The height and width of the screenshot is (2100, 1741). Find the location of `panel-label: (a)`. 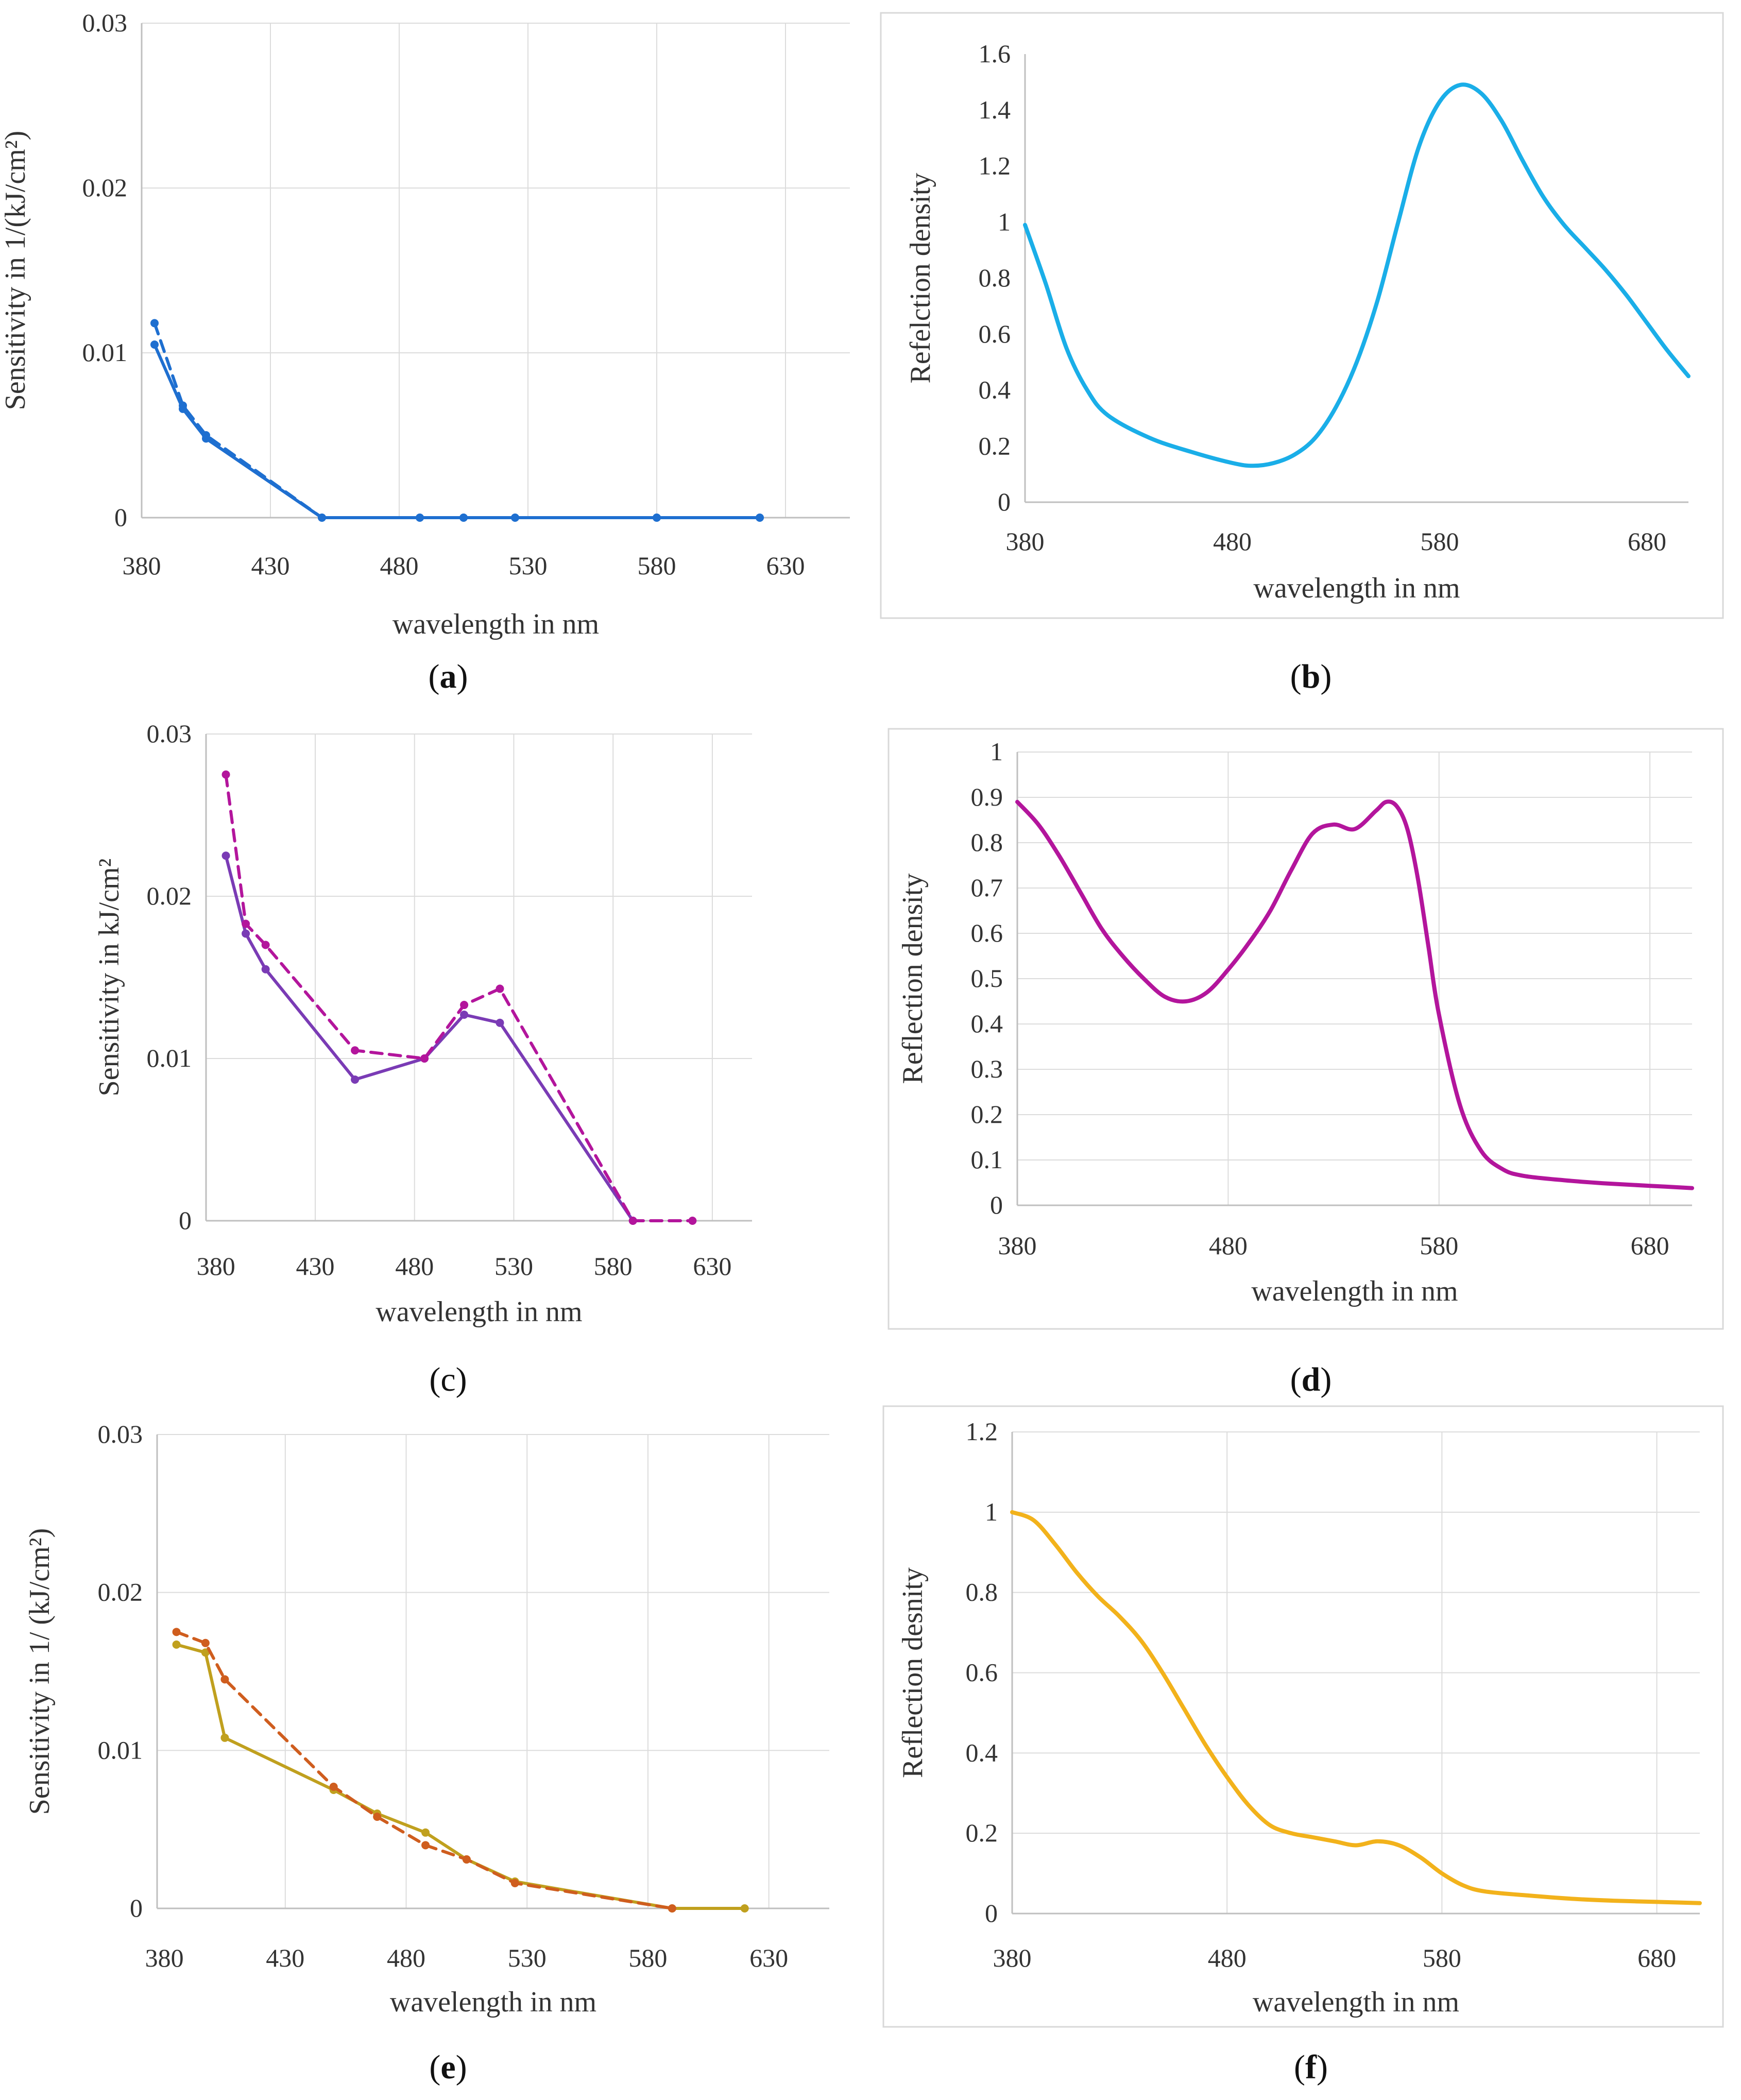

panel-label: (a) is located at coordinates (448, 677).